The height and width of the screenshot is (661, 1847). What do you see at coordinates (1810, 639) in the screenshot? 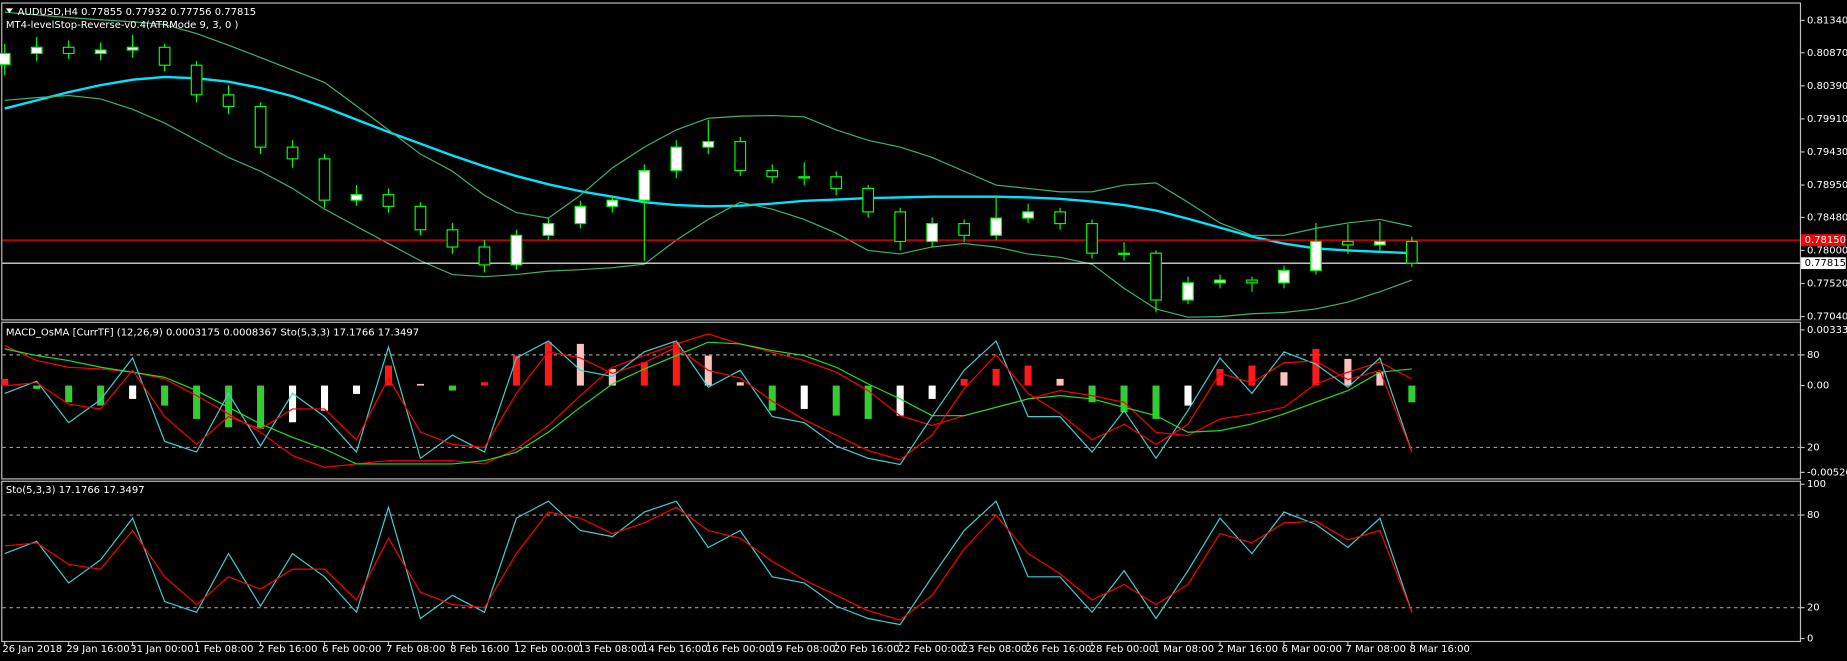
I see `y-tick-label: 0` at bounding box center [1810, 639].